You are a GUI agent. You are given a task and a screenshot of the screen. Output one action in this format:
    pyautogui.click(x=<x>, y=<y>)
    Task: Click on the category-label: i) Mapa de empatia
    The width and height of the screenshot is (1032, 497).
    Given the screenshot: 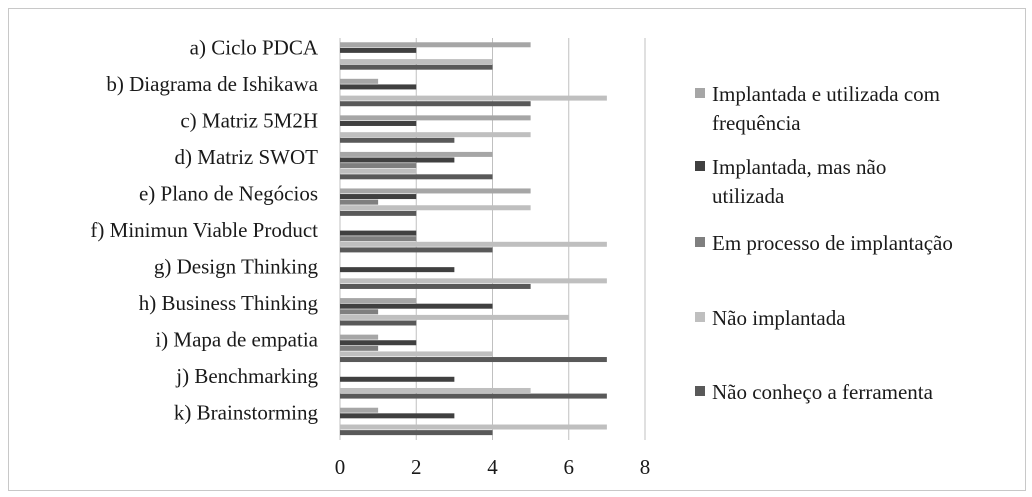 What is the action you would take?
    pyautogui.click(x=236, y=340)
    